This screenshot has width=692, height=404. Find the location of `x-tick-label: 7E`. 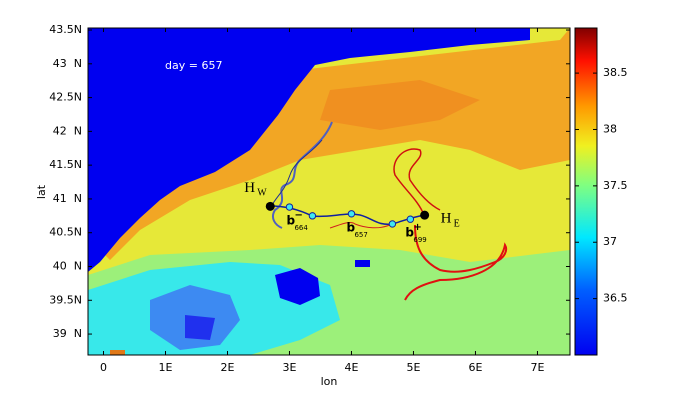

x-tick-label: 7E is located at coordinates (537, 367).